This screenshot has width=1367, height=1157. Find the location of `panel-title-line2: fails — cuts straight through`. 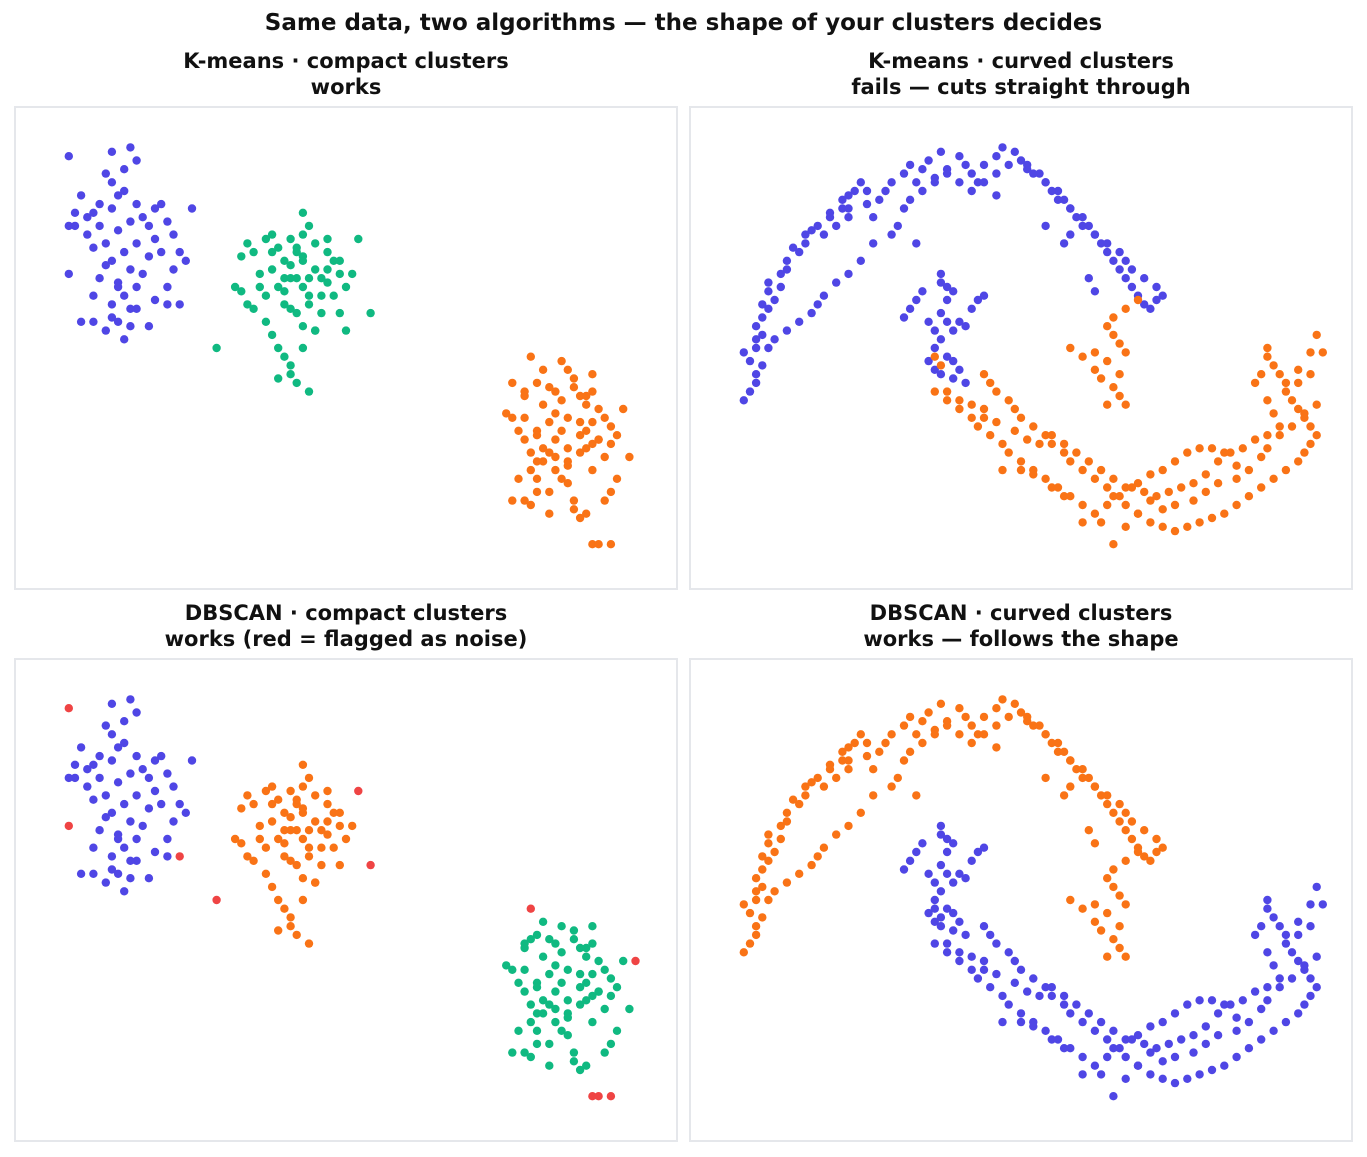

panel-title-line2: fails — cuts straight through is located at coordinates (1021, 87).